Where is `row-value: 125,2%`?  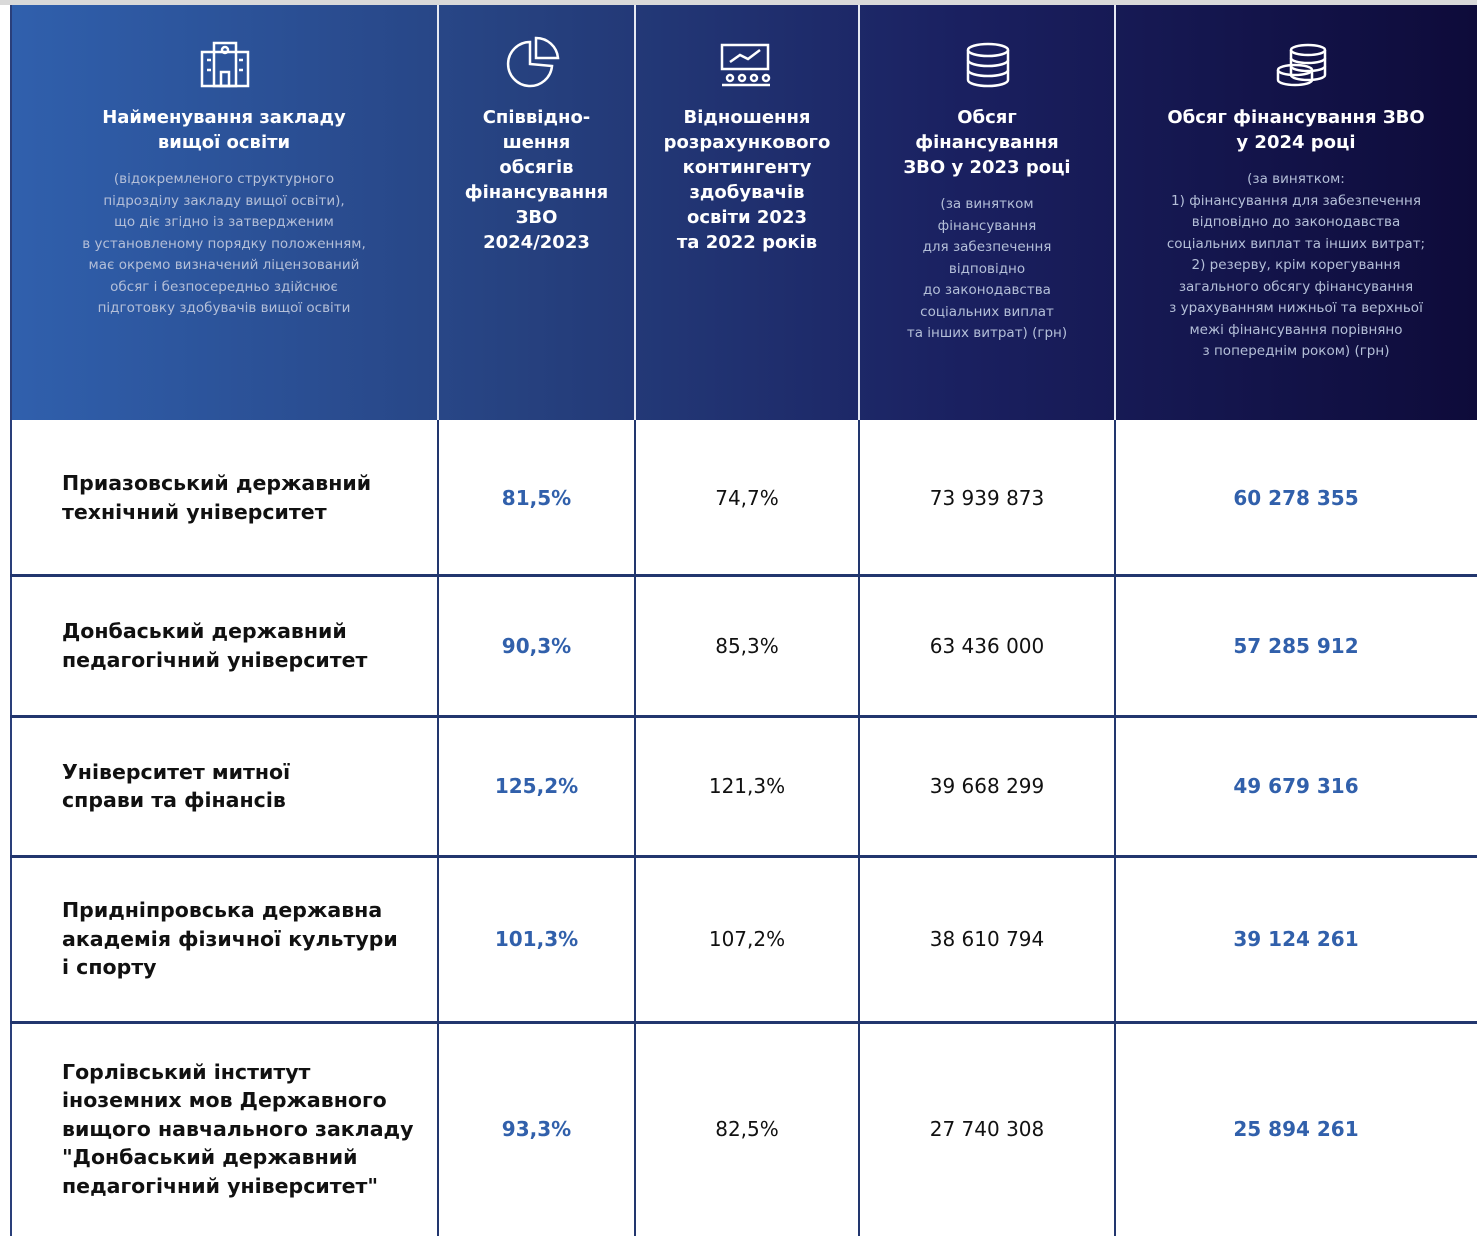 row-value: 125,2% is located at coordinates (536, 786).